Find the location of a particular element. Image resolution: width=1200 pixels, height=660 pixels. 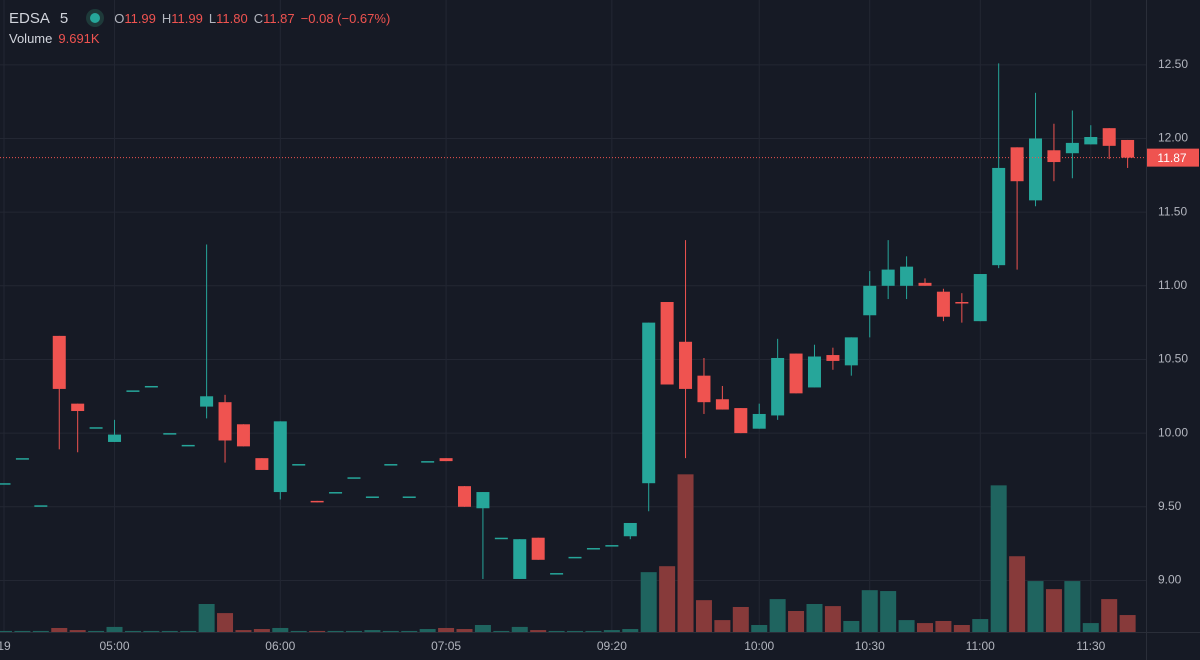

change: −0.08 (−0.67%) is located at coordinates (345, 18).